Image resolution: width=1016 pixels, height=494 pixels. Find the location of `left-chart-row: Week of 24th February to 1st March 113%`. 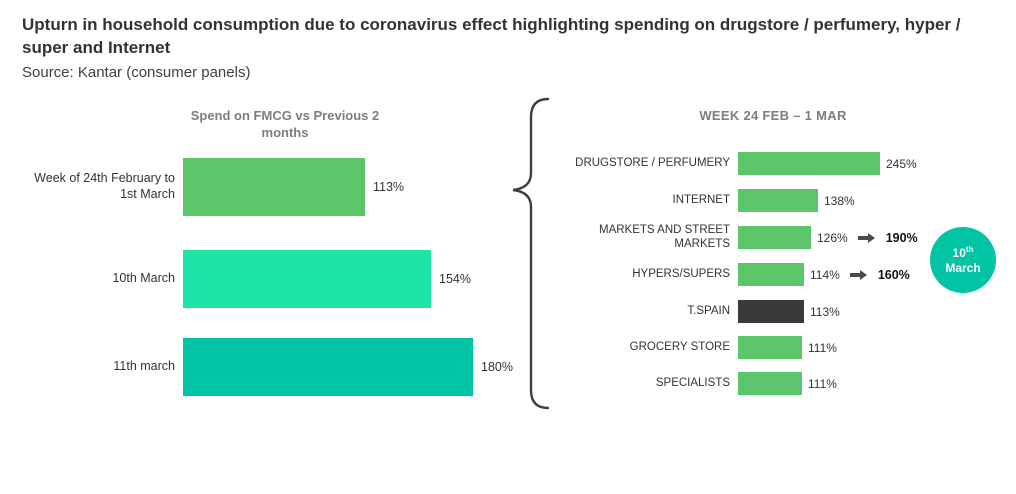

left-chart-row: Week of 24th February to 1st March 113% is located at coordinates (212, 187).